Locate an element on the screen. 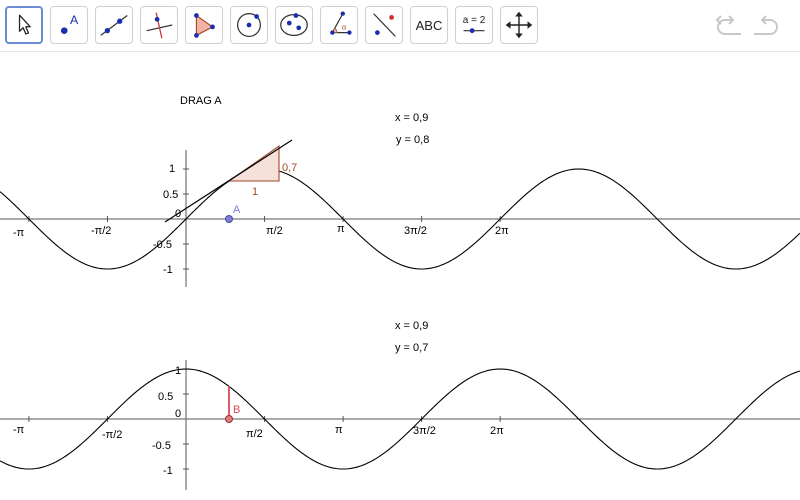 The width and height of the screenshot is (800, 500). move-cross-arrows-icon is located at coordinates (519, 25).